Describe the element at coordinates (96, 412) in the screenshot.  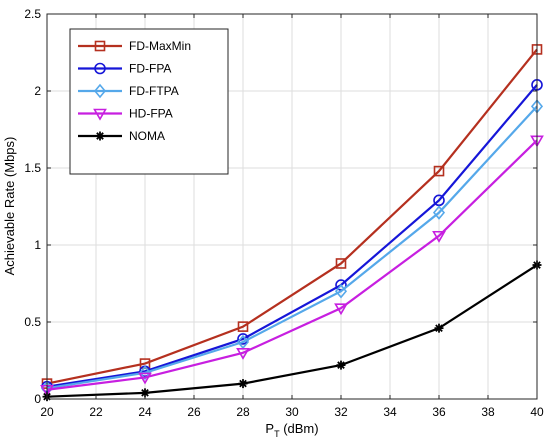
I see `x-tick-label: 22` at that location.